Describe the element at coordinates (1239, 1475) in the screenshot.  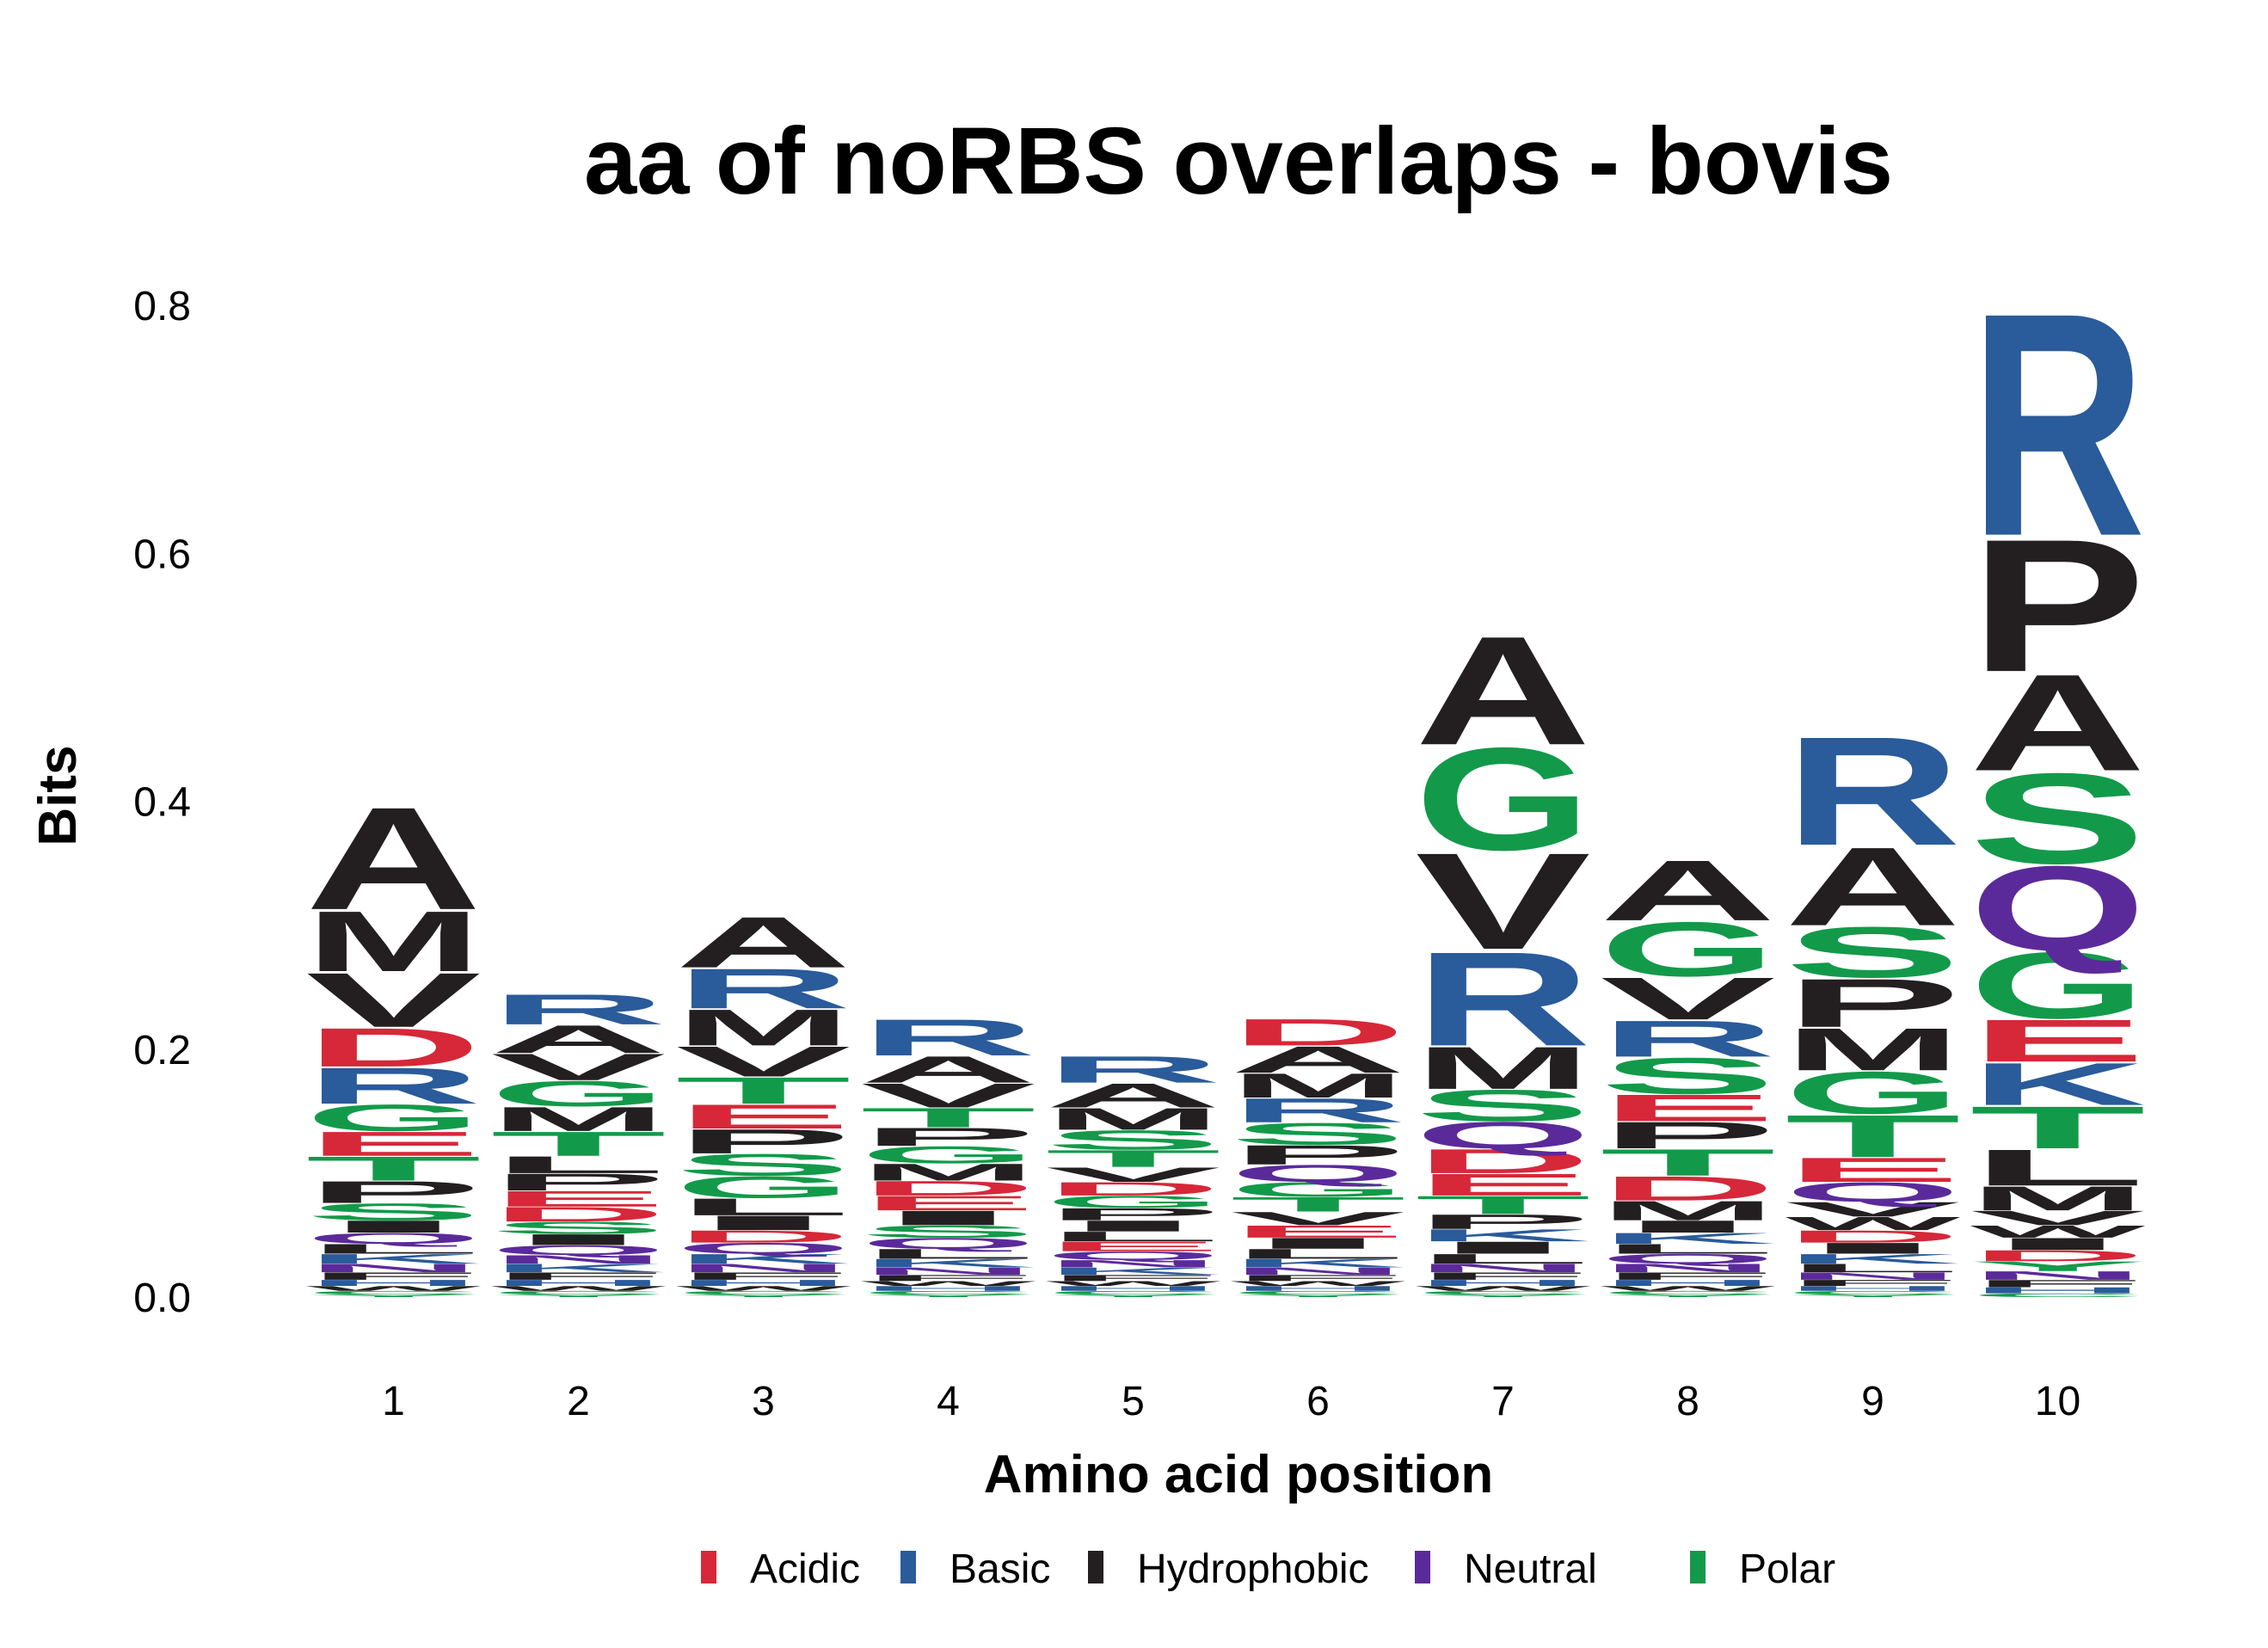
I see `x-axis-title: Amino acid position` at that location.